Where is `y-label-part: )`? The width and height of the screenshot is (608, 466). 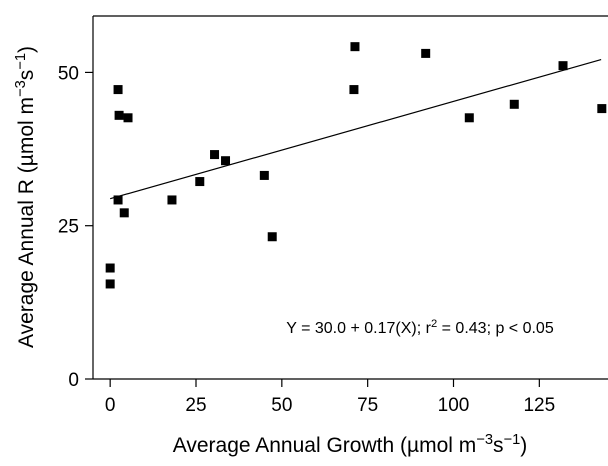 y-label-part: ) is located at coordinates (26, 49).